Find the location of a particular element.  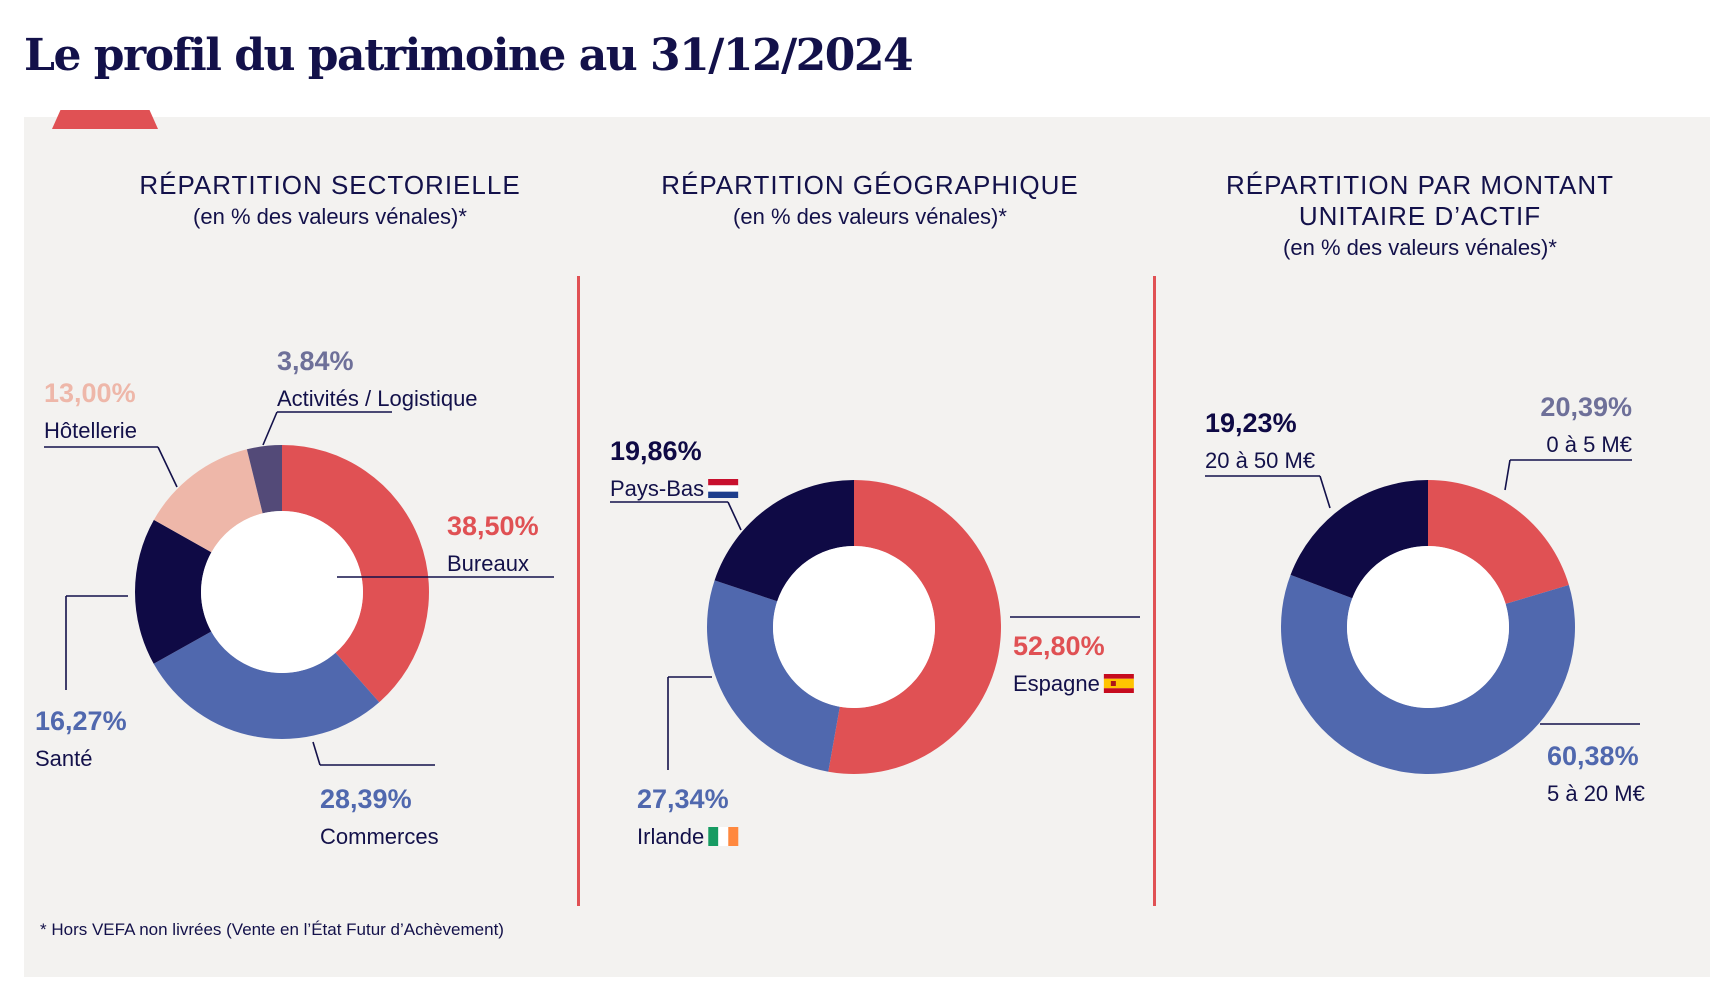

accent-tab is located at coordinates (105, 119).